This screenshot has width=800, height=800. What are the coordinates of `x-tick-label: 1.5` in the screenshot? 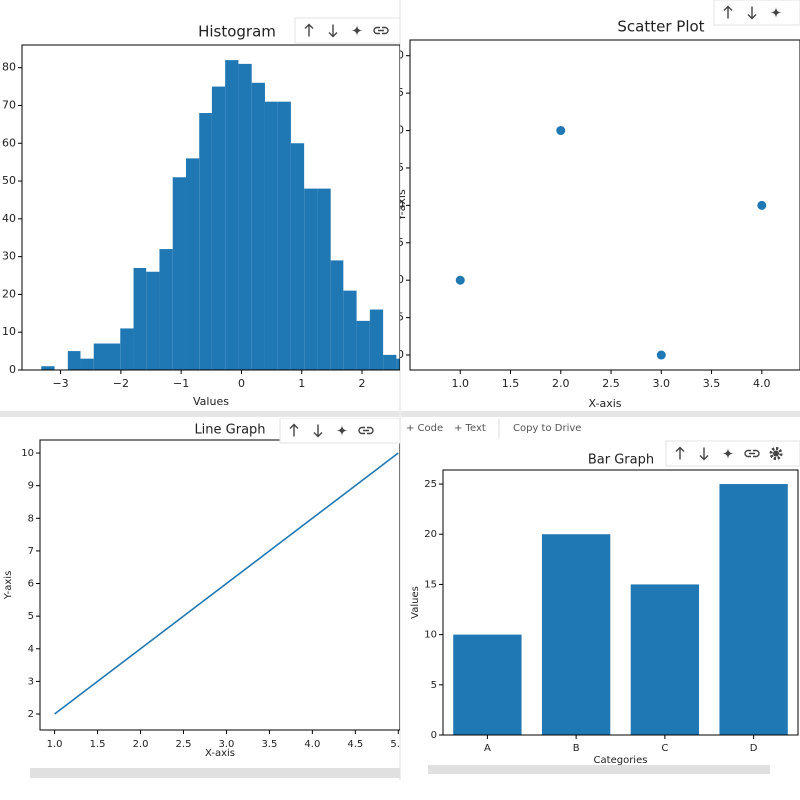 It's located at (511, 383).